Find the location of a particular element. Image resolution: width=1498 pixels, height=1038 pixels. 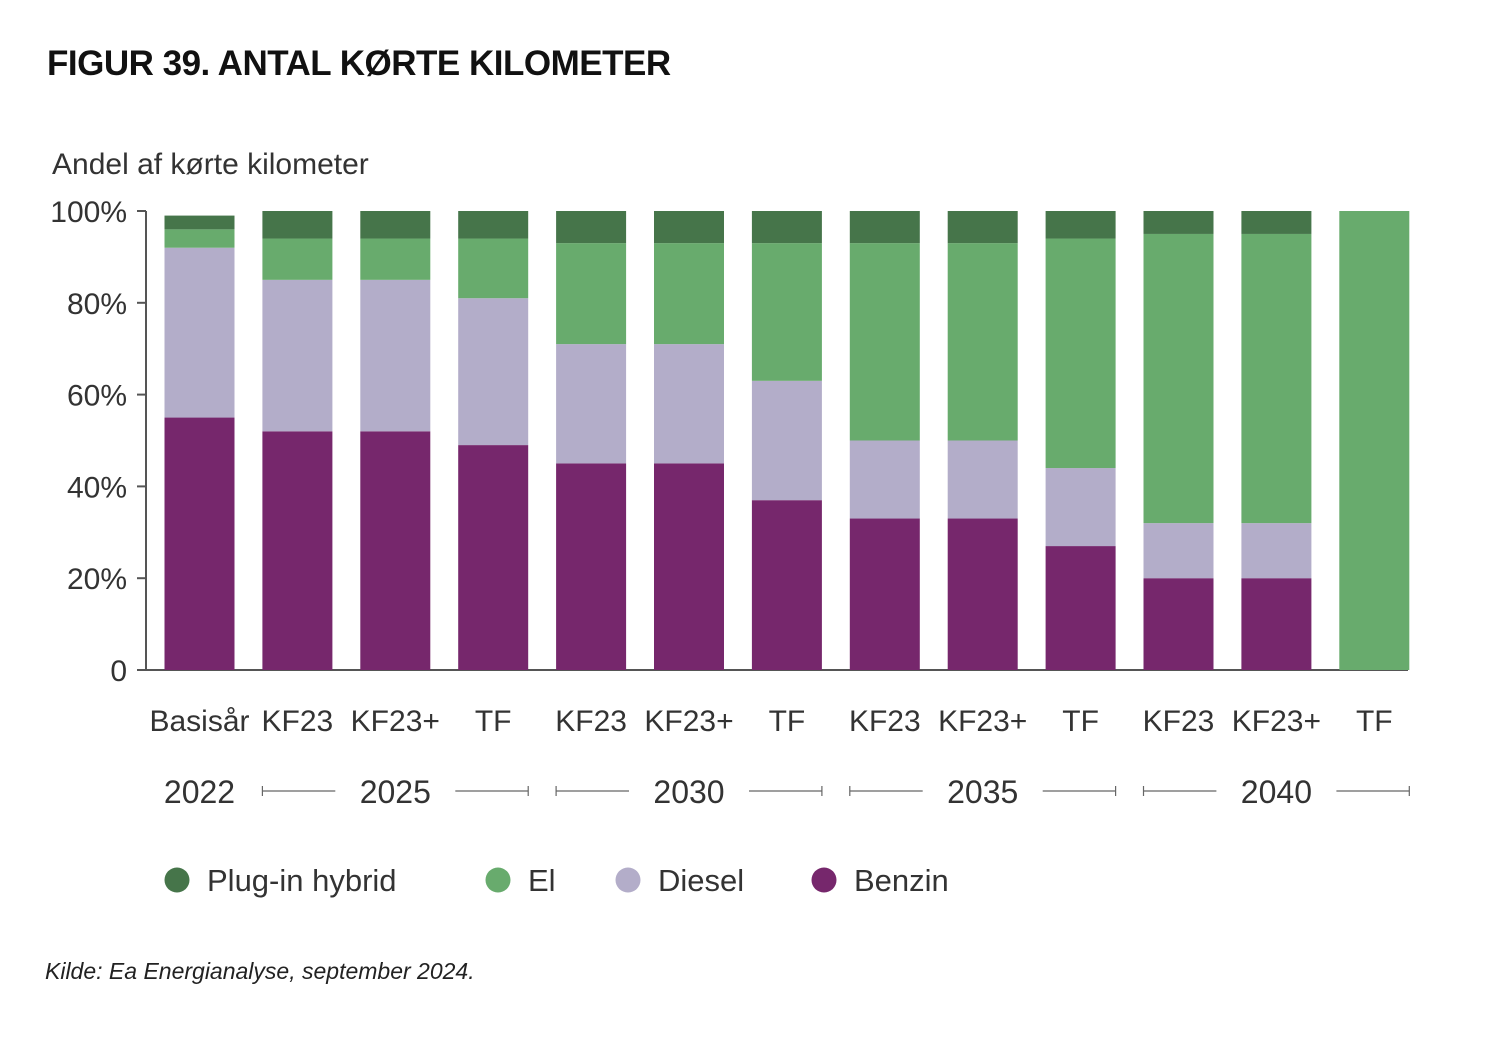

y-tick-label: 80% is located at coordinates (97, 304).